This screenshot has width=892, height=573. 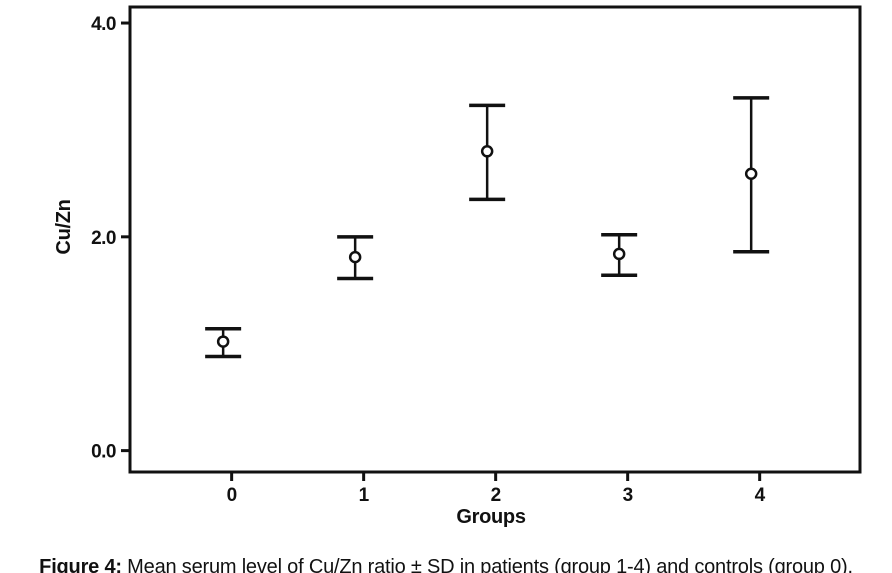 I want to click on y-axis-title: Cu/Zn, so click(x=64, y=226).